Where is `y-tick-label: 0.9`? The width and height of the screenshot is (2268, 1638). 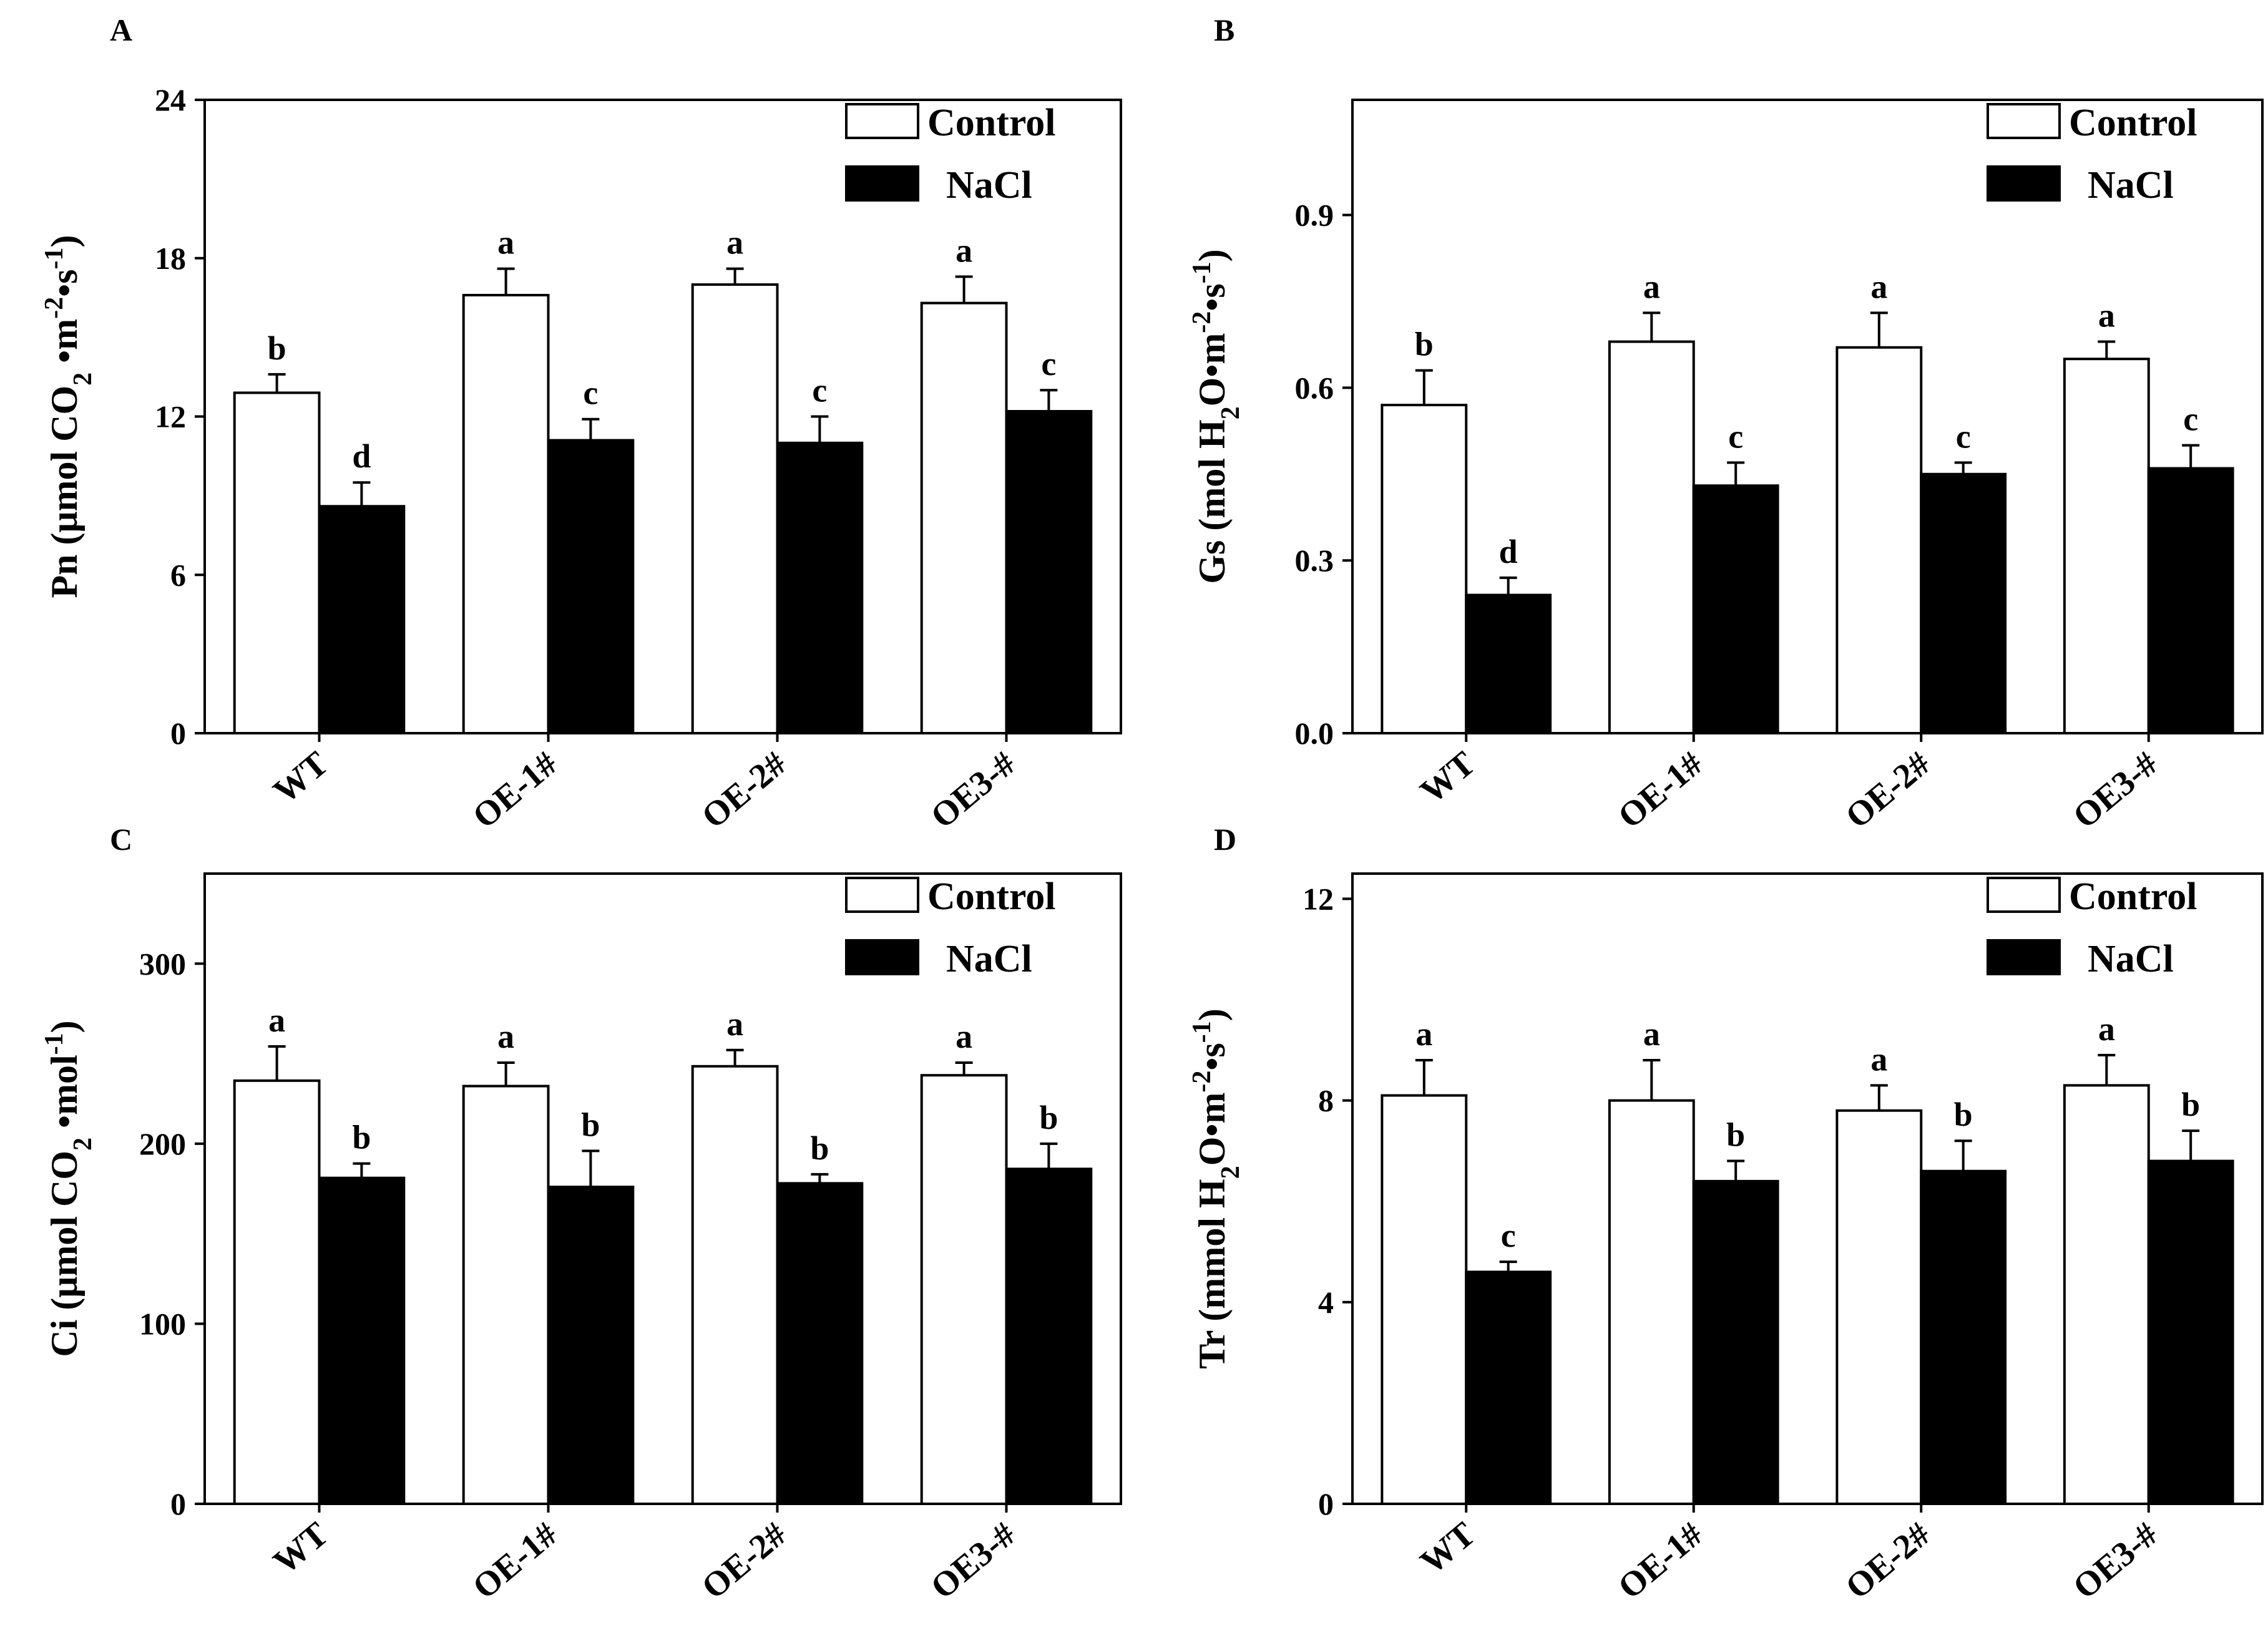 y-tick-label: 0.9 is located at coordinates (1315, 216).